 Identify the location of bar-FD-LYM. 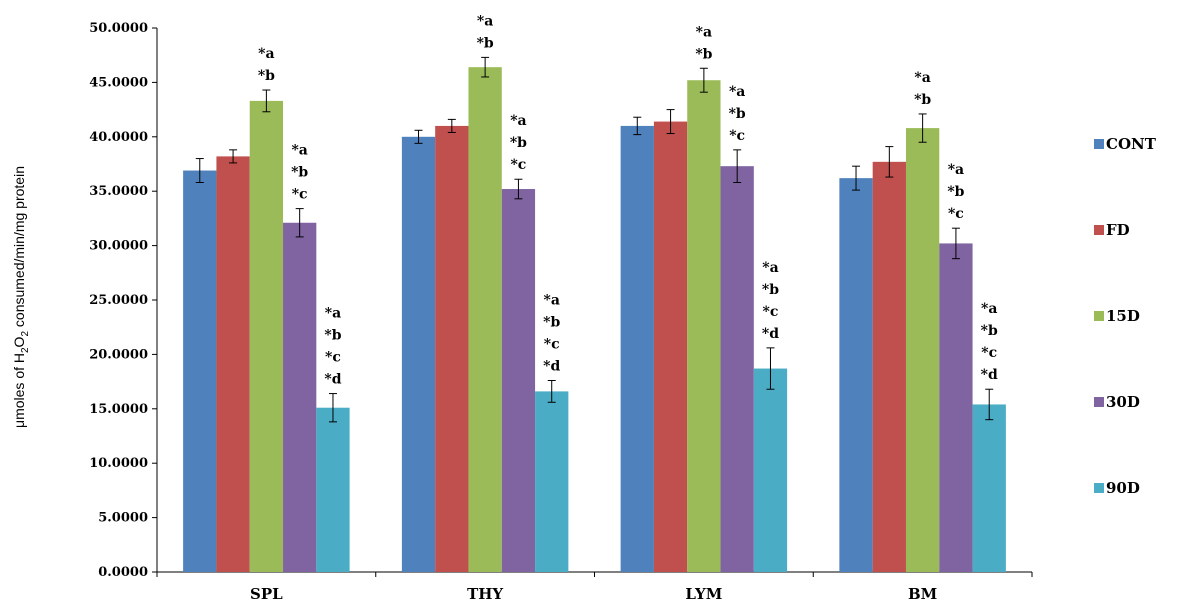
(670, 347).